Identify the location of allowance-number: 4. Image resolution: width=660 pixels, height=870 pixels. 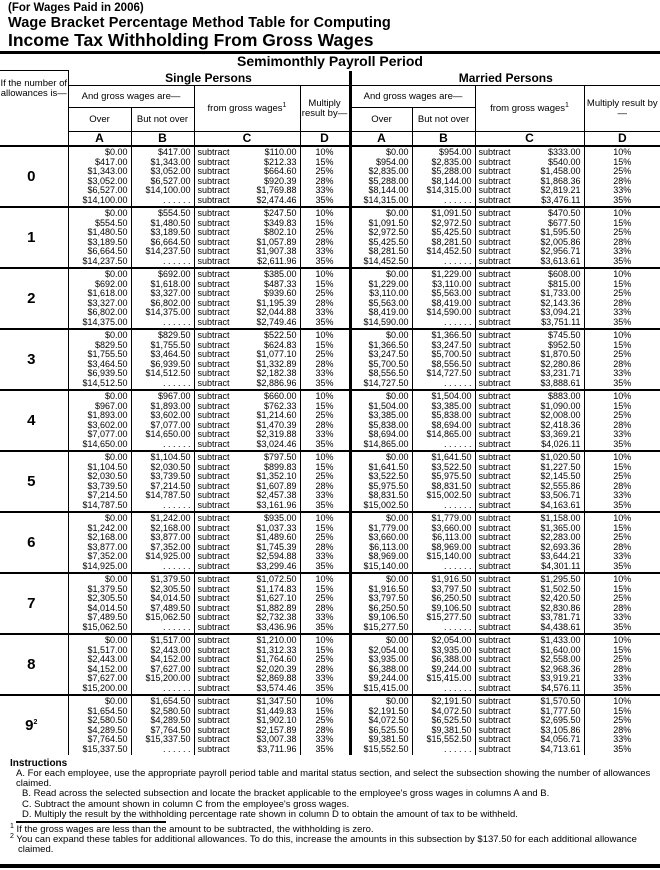
(31, 420).